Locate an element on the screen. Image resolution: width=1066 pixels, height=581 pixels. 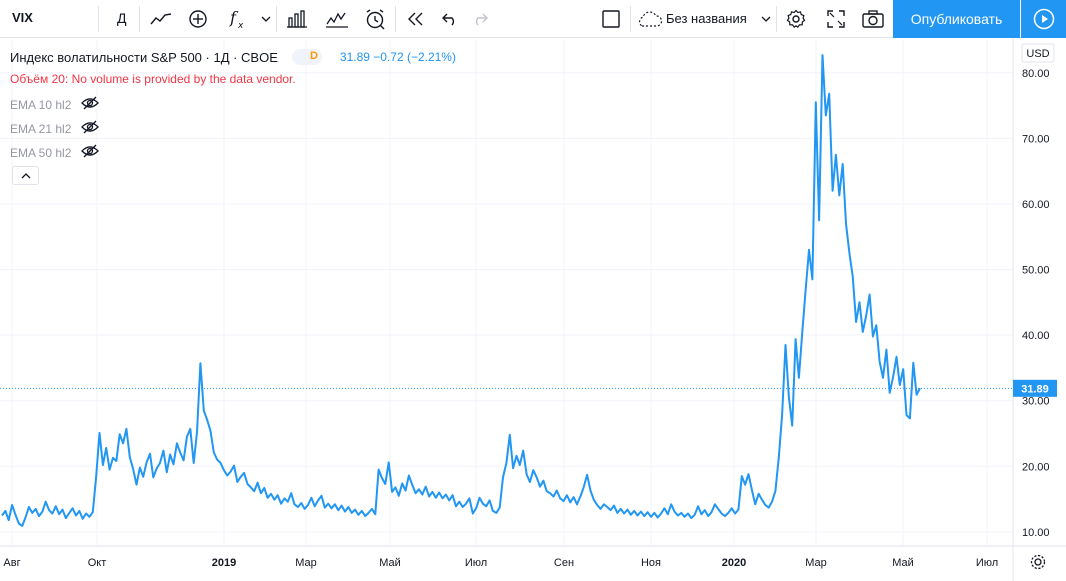
indicator-label: EMA 50 hl2 is located at coordinates (41, 152).